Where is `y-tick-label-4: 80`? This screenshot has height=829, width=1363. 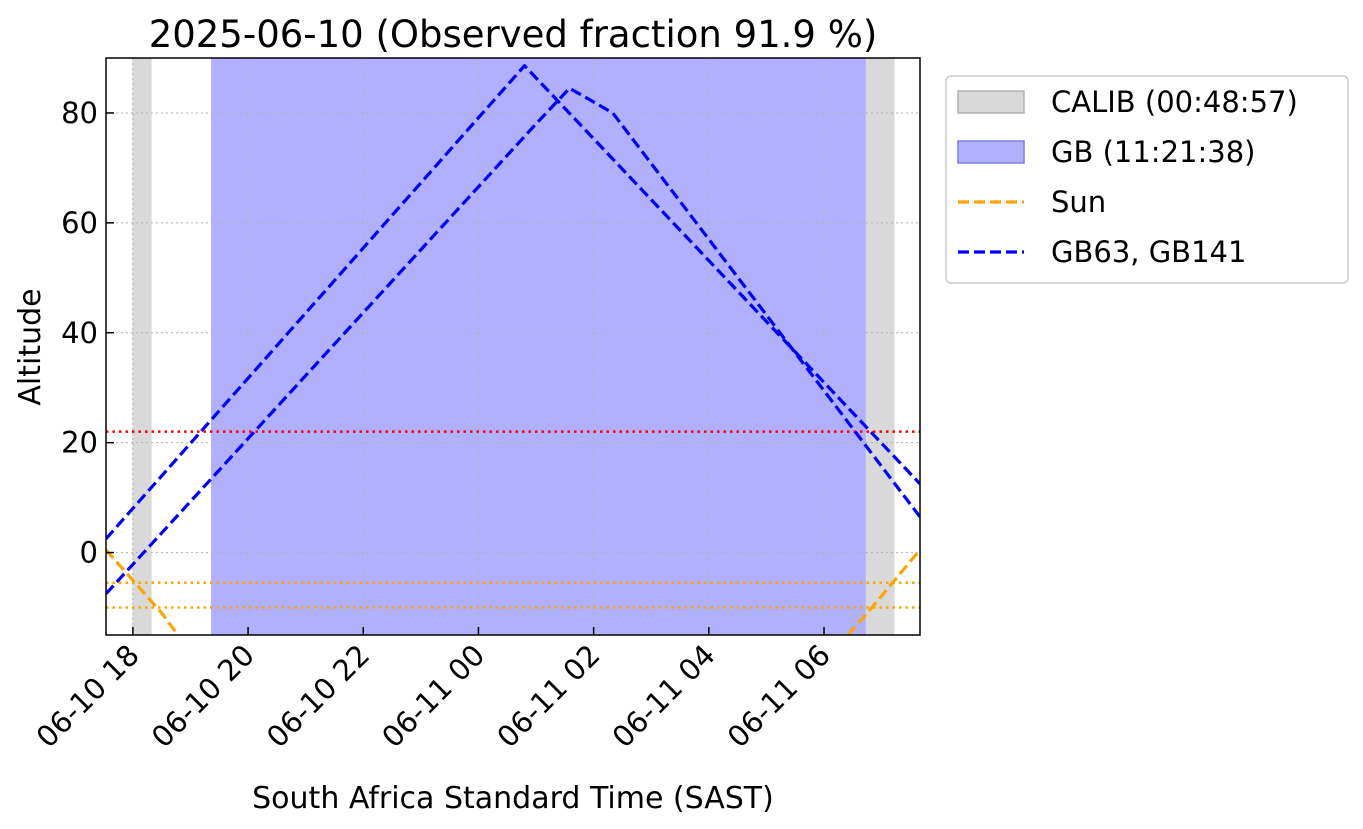
y-tick-label-4: 80 is located at coordinates (79, 113).